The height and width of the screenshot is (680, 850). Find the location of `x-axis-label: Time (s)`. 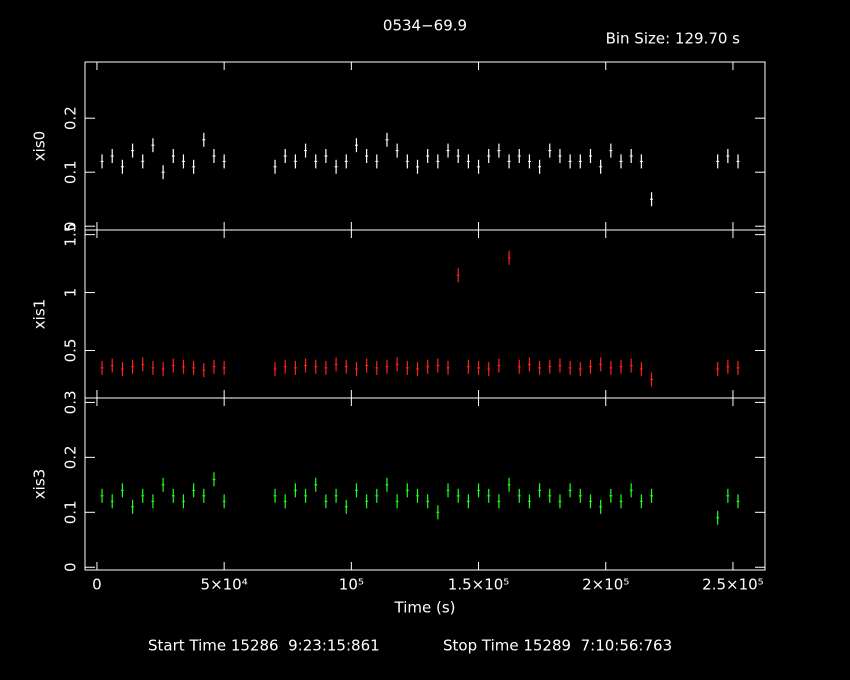

x-axis-label: Time (s) is located at coordinates (425, 608).